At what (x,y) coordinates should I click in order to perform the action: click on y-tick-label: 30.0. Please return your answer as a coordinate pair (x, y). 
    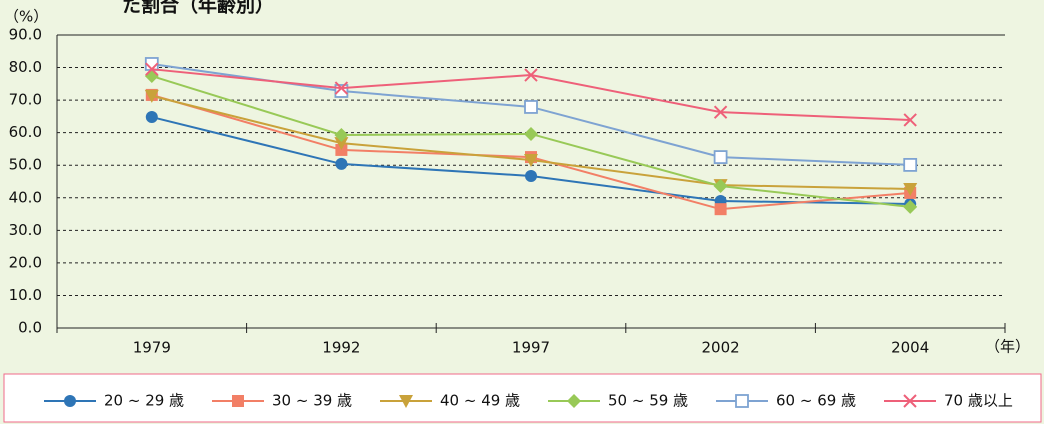
    Looking at the image, I should click on (25, 230).